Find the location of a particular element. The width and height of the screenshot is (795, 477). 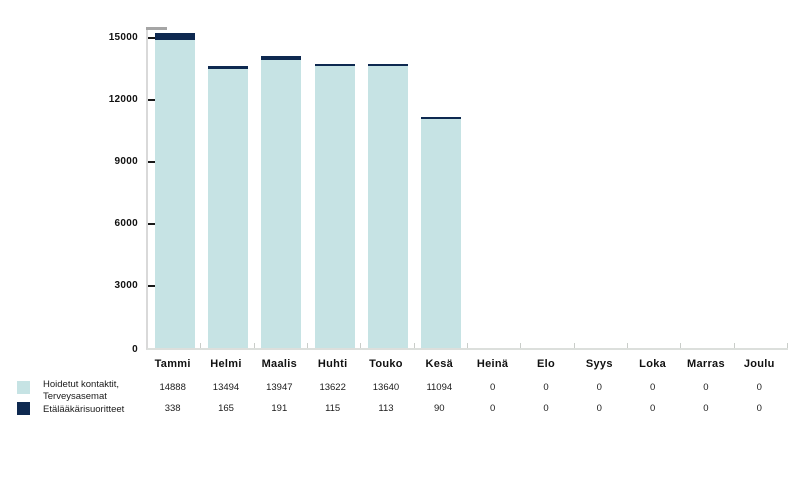

legend-label-line-1: Etälääkärisuoritteet is located at coordinates (84, 409).